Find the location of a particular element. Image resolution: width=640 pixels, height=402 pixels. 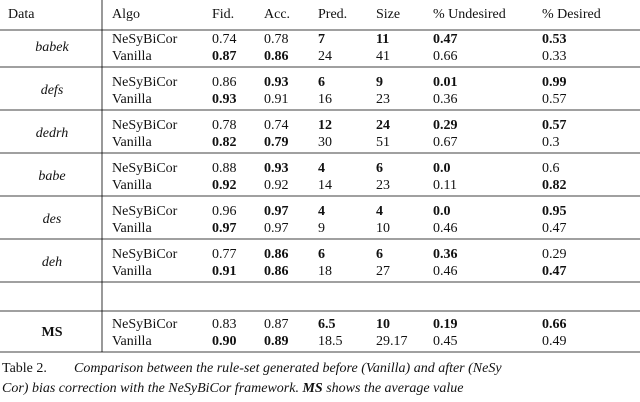

table-cell: 18.5 is located at coordinates (330, 341).